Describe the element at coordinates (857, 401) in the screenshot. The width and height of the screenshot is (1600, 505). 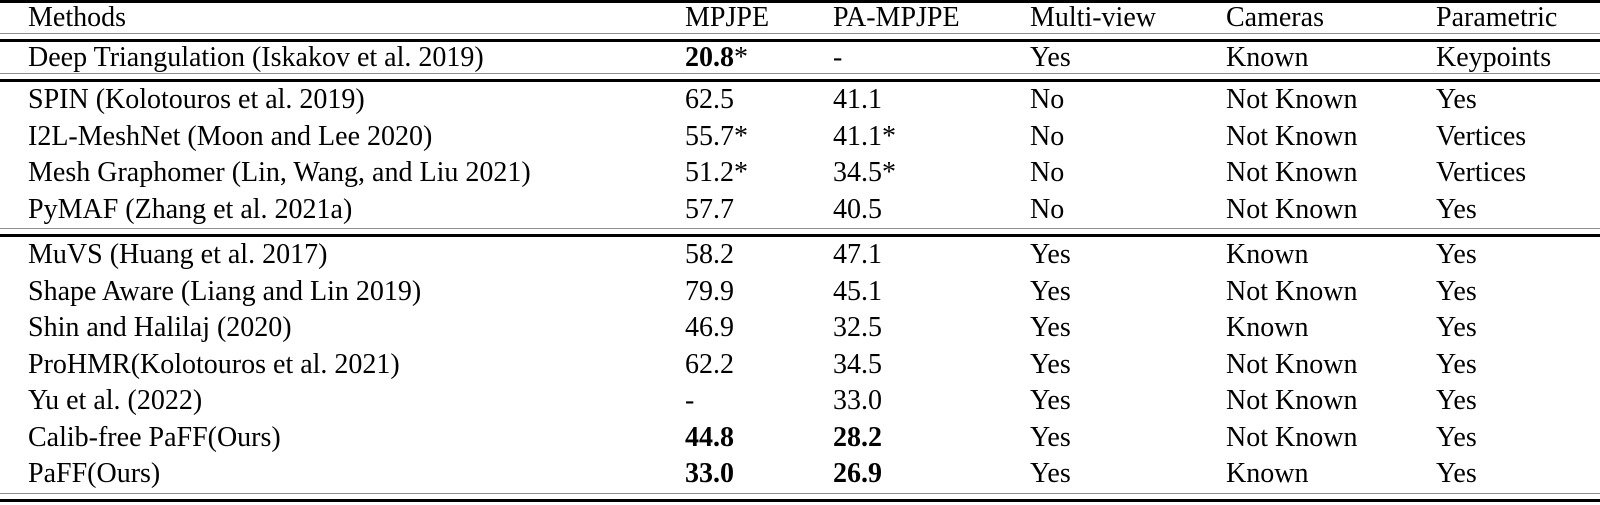
I see `pa-mpjpe-value: 33.0` at that location.